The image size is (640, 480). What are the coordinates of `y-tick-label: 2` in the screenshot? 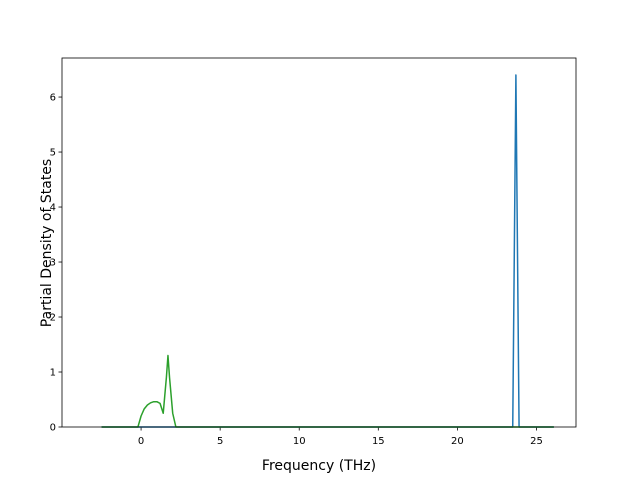 It's located at (53, 318).